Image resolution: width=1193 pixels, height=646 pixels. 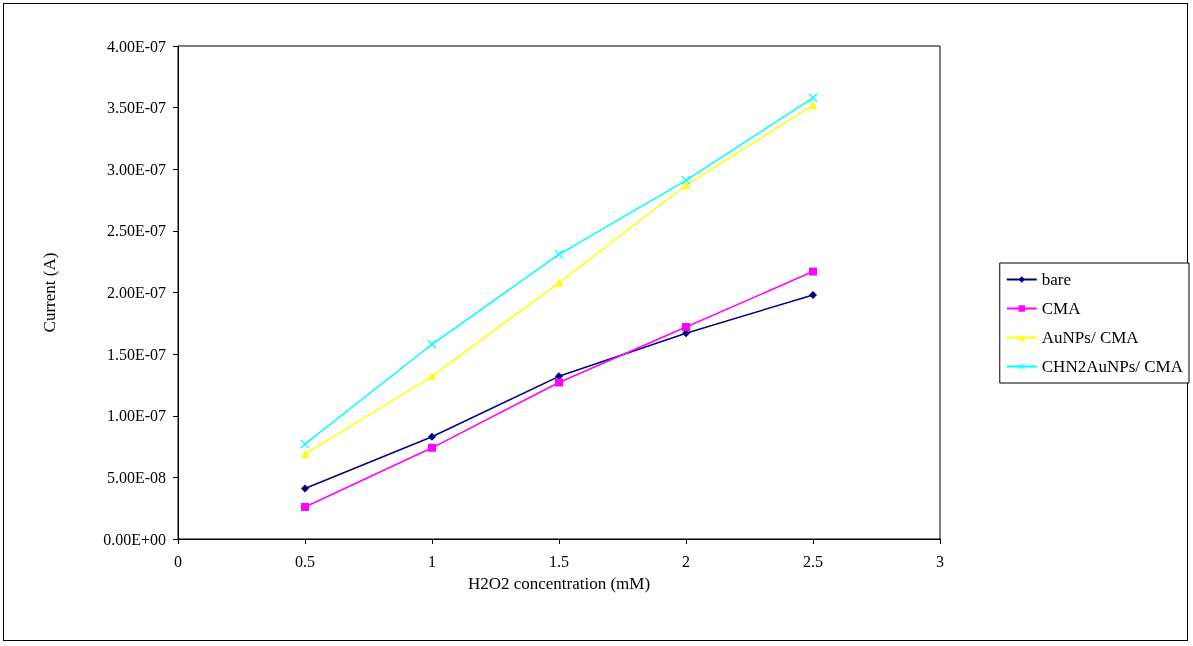 I want to click on legend-label: CHN2AuNPs/ CMA, so click(x=1112, y=366).